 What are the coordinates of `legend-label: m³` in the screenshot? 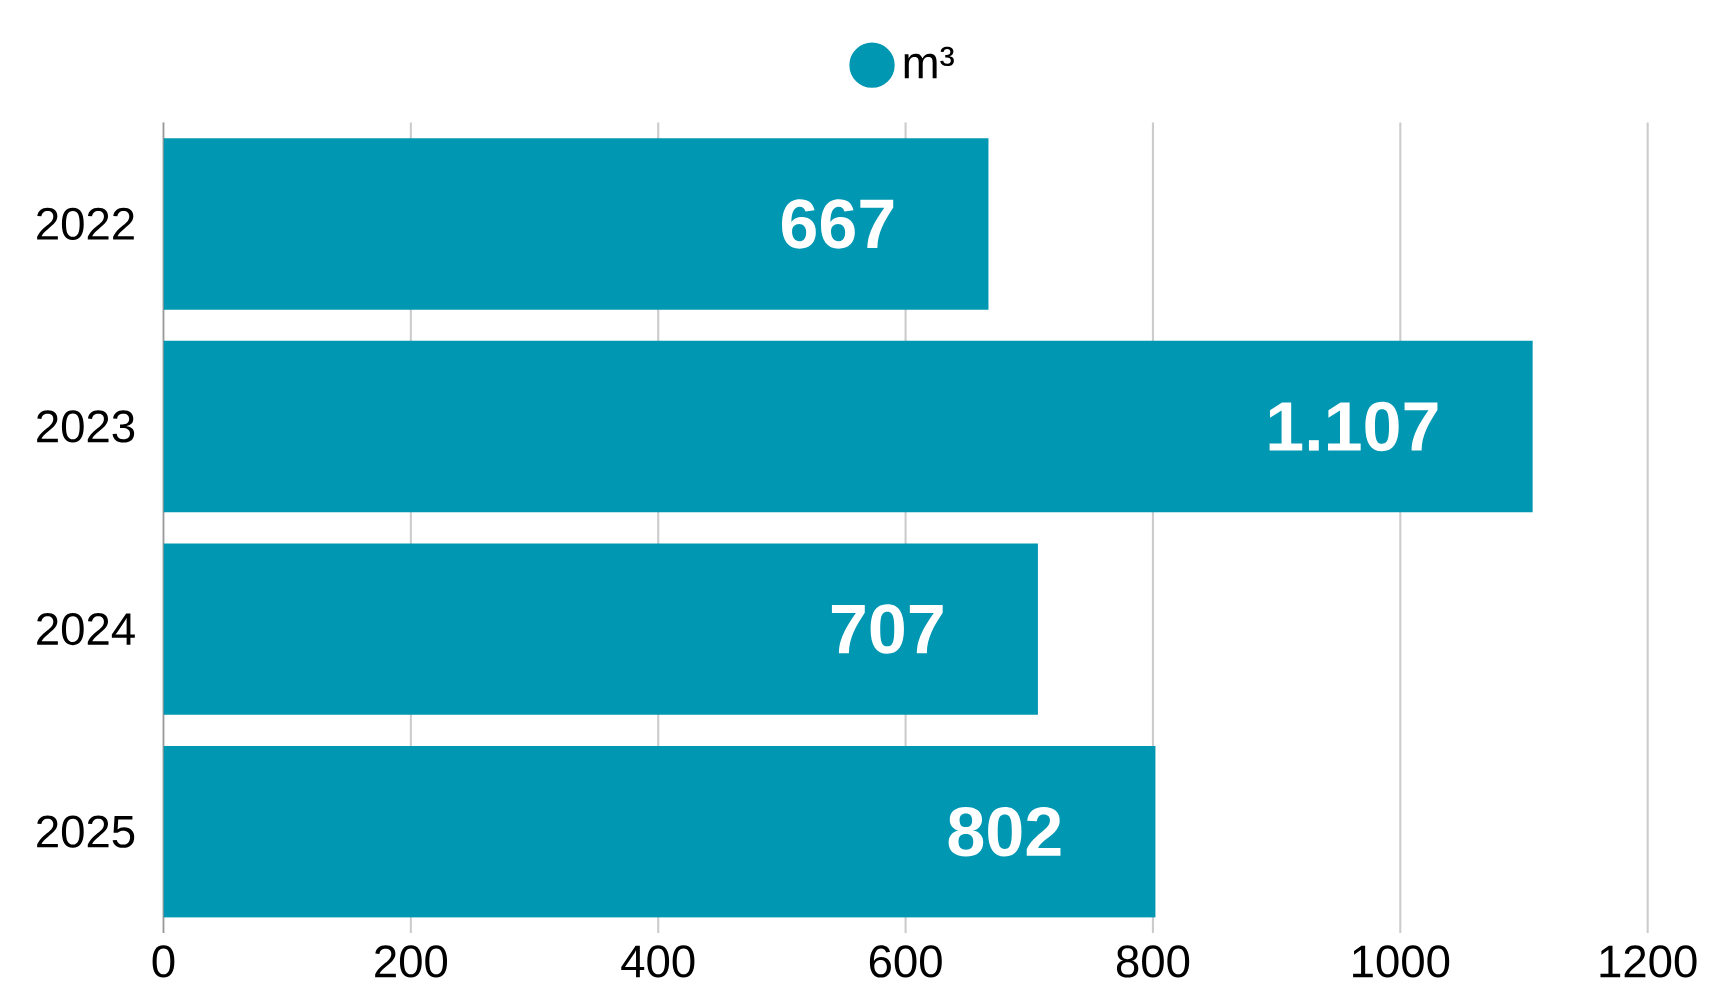 It's located at (929, 62).